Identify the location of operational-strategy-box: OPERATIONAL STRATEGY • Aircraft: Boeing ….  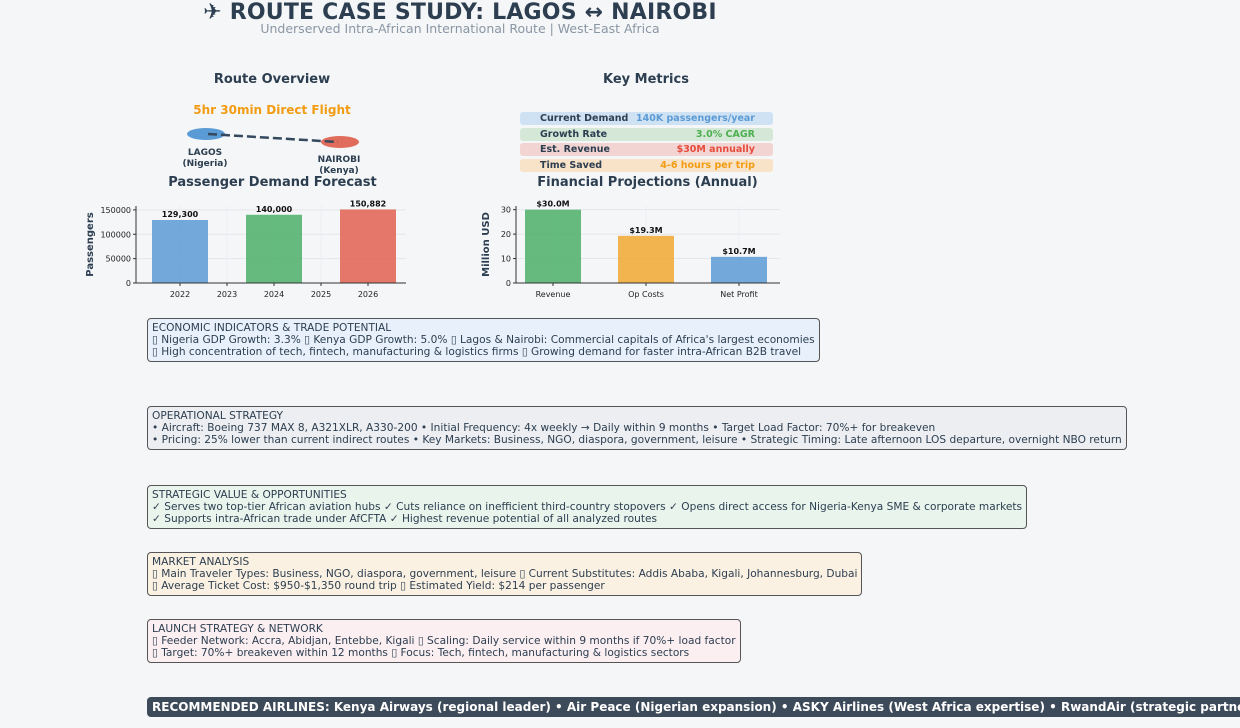
(637, 428).